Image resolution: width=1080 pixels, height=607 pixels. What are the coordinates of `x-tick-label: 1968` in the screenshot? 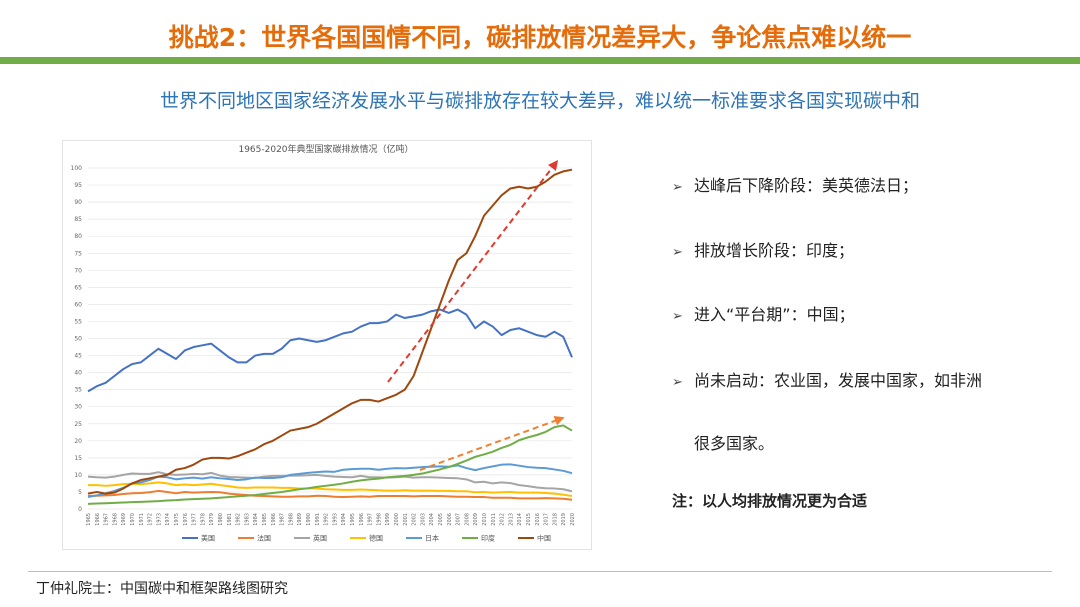 It's located at (115, 519).